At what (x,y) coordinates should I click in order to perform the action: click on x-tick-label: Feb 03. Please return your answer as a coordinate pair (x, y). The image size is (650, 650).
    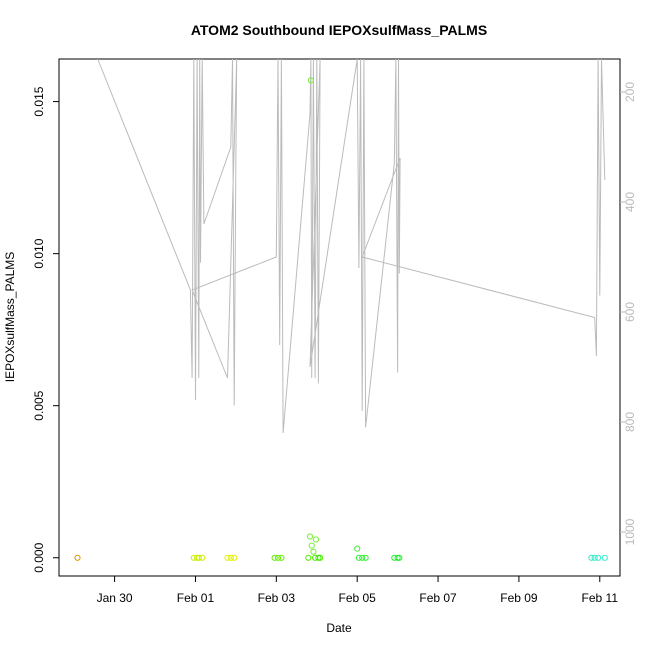
    Looking at the image, I should click on (277, 598).